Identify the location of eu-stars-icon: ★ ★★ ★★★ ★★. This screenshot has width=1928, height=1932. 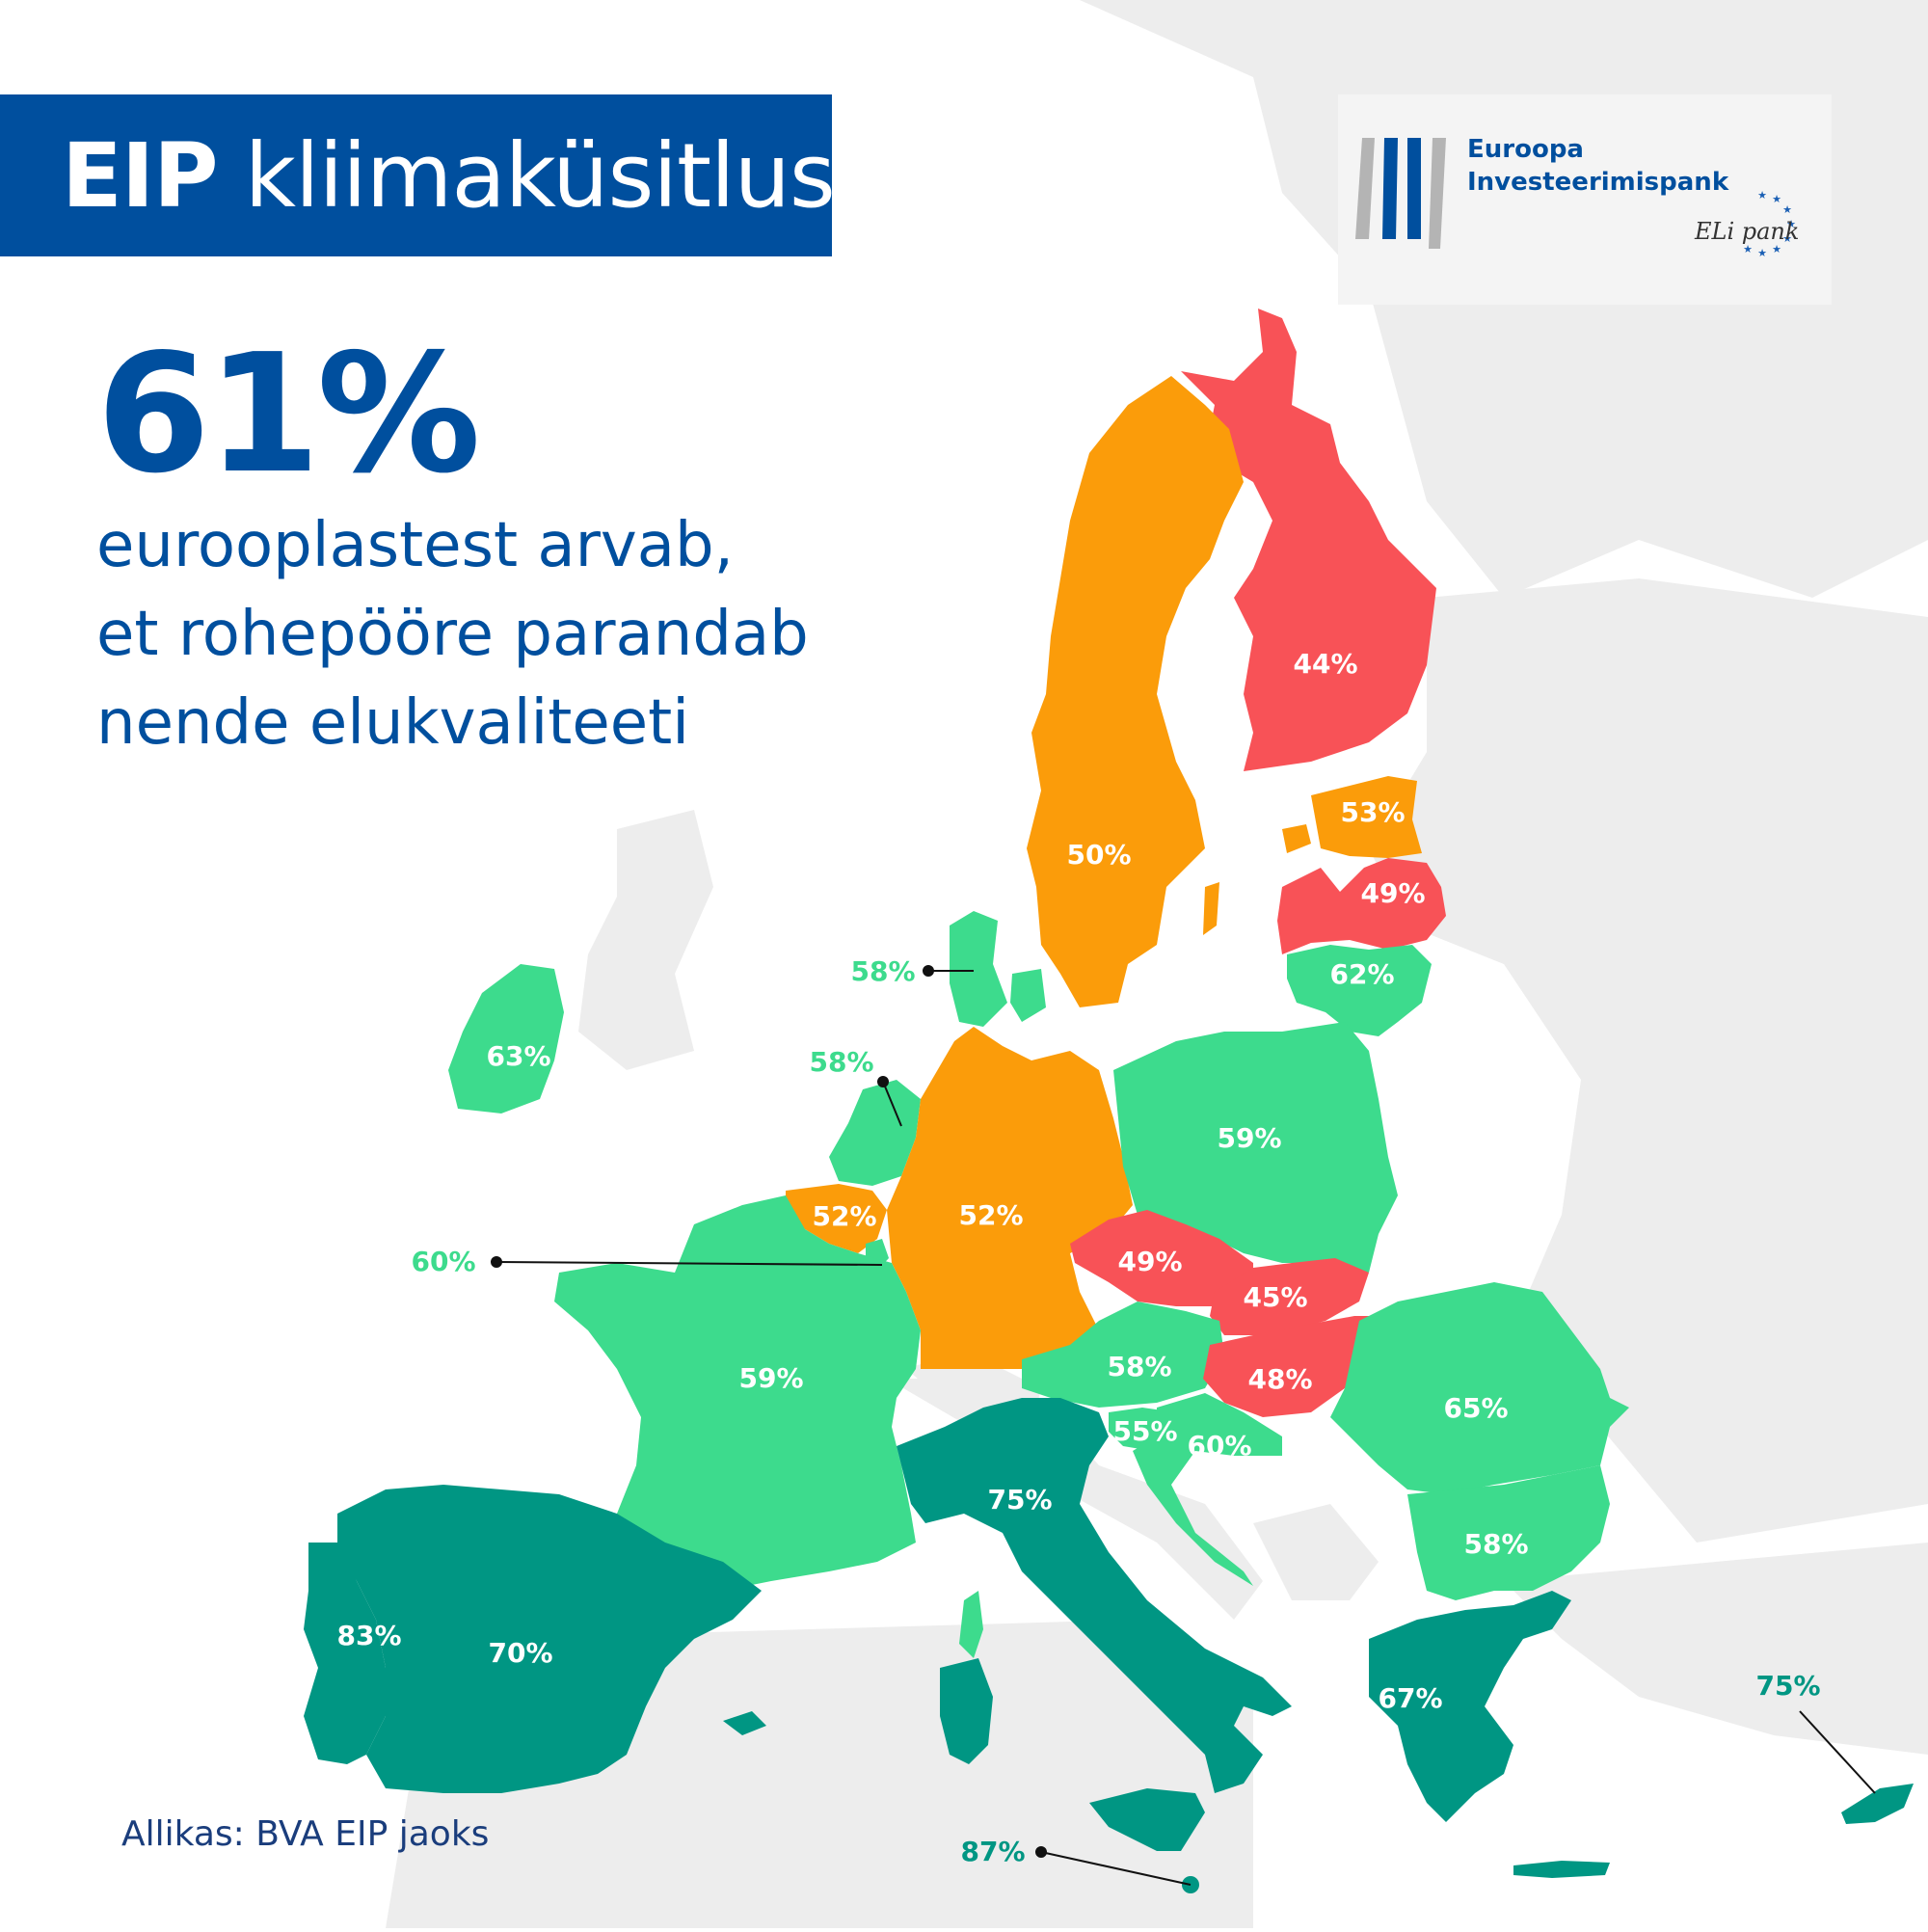
(1770, 224).